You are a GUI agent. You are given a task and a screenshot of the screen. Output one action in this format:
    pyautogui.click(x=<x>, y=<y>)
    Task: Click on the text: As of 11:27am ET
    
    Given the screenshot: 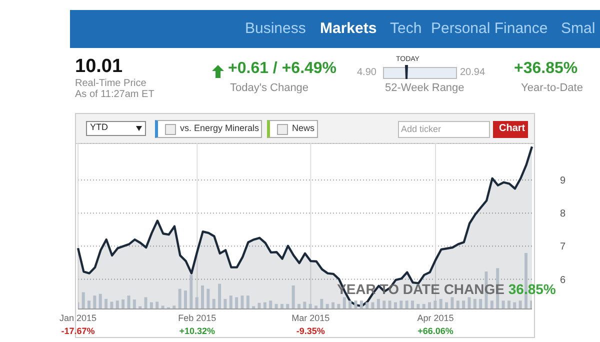 What is the action you would take?
    pyautogui.click(x=114, y=94)
    